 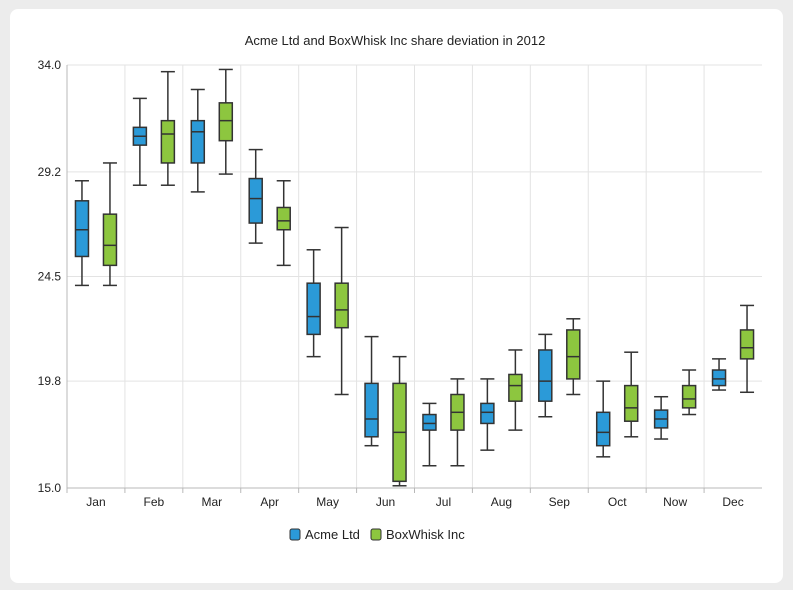 What do you see at coordinates (50, 277) in the screenshot?
I see `y-tick-label: 24.5` at bounding box center [50, 277].